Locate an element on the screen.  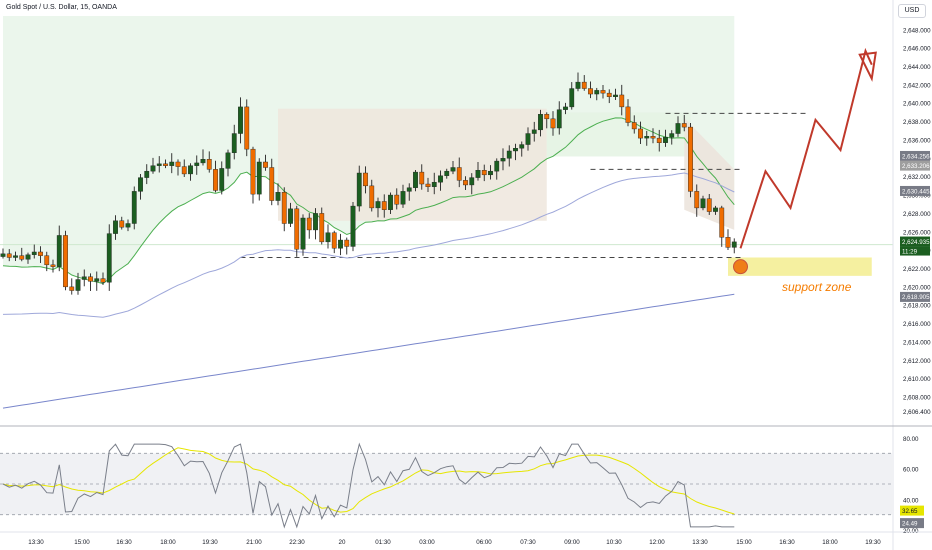
rsi-tick-label: 80.00 is located at coordinates (911, 439).